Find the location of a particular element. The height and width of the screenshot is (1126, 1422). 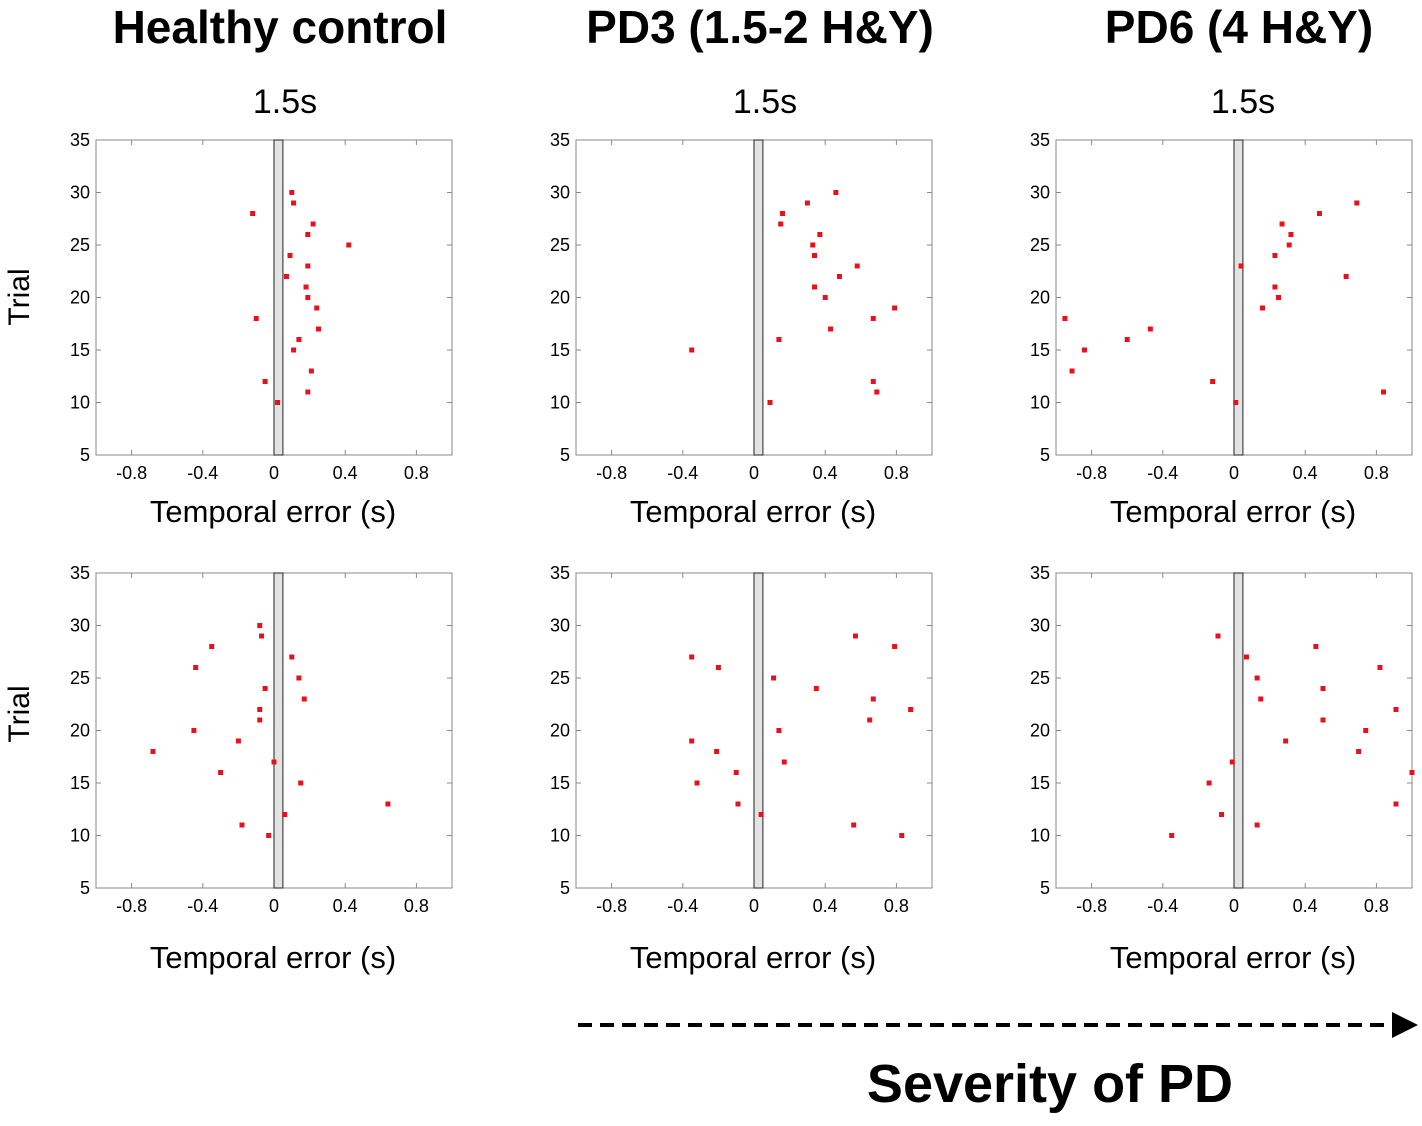

y-tick-label: 25 is located at coordinates (1040, 245).